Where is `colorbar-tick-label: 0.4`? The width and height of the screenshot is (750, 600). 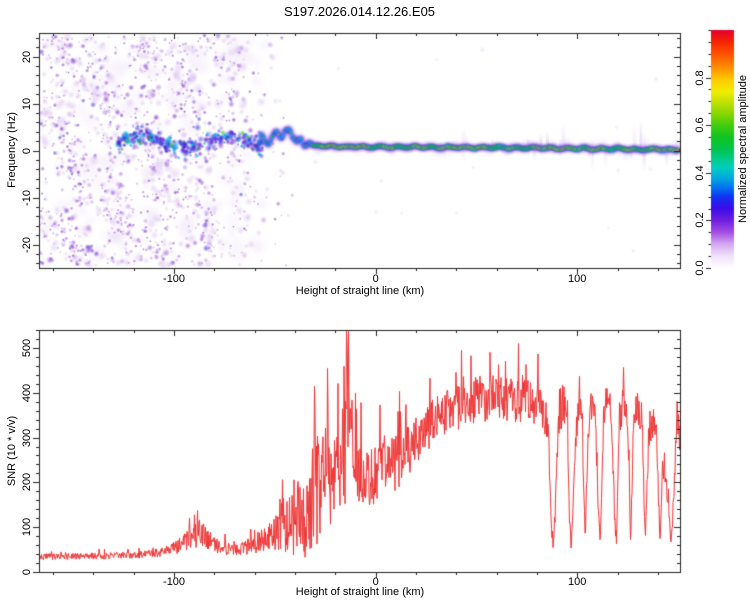
colorbar-tick-label: 0.4 is located at coordinates (700, 173).